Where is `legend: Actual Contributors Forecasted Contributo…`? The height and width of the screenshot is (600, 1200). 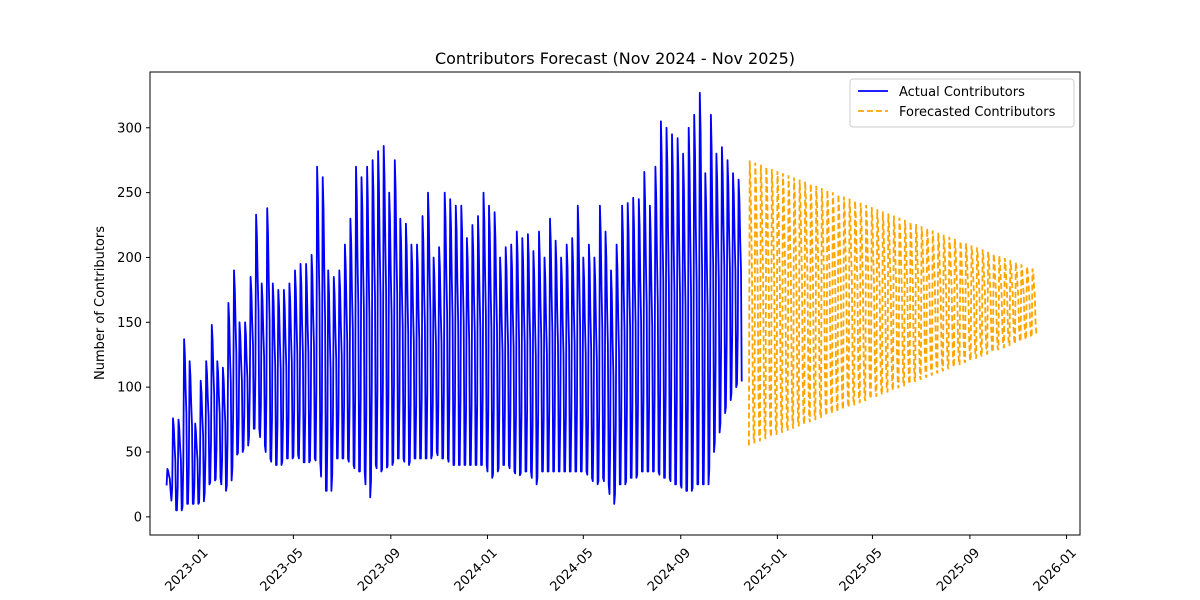 legend: Actual Contributors Forecasted Contributo… is located at coordinates (962, 103).